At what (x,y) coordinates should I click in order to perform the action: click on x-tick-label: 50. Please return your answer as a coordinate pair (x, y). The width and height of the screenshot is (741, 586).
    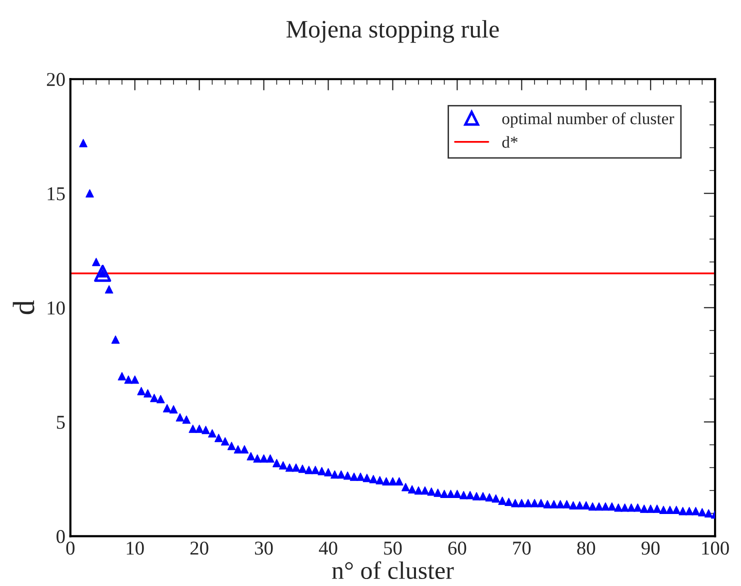
    Looking at the image, I should click on (393, 548).